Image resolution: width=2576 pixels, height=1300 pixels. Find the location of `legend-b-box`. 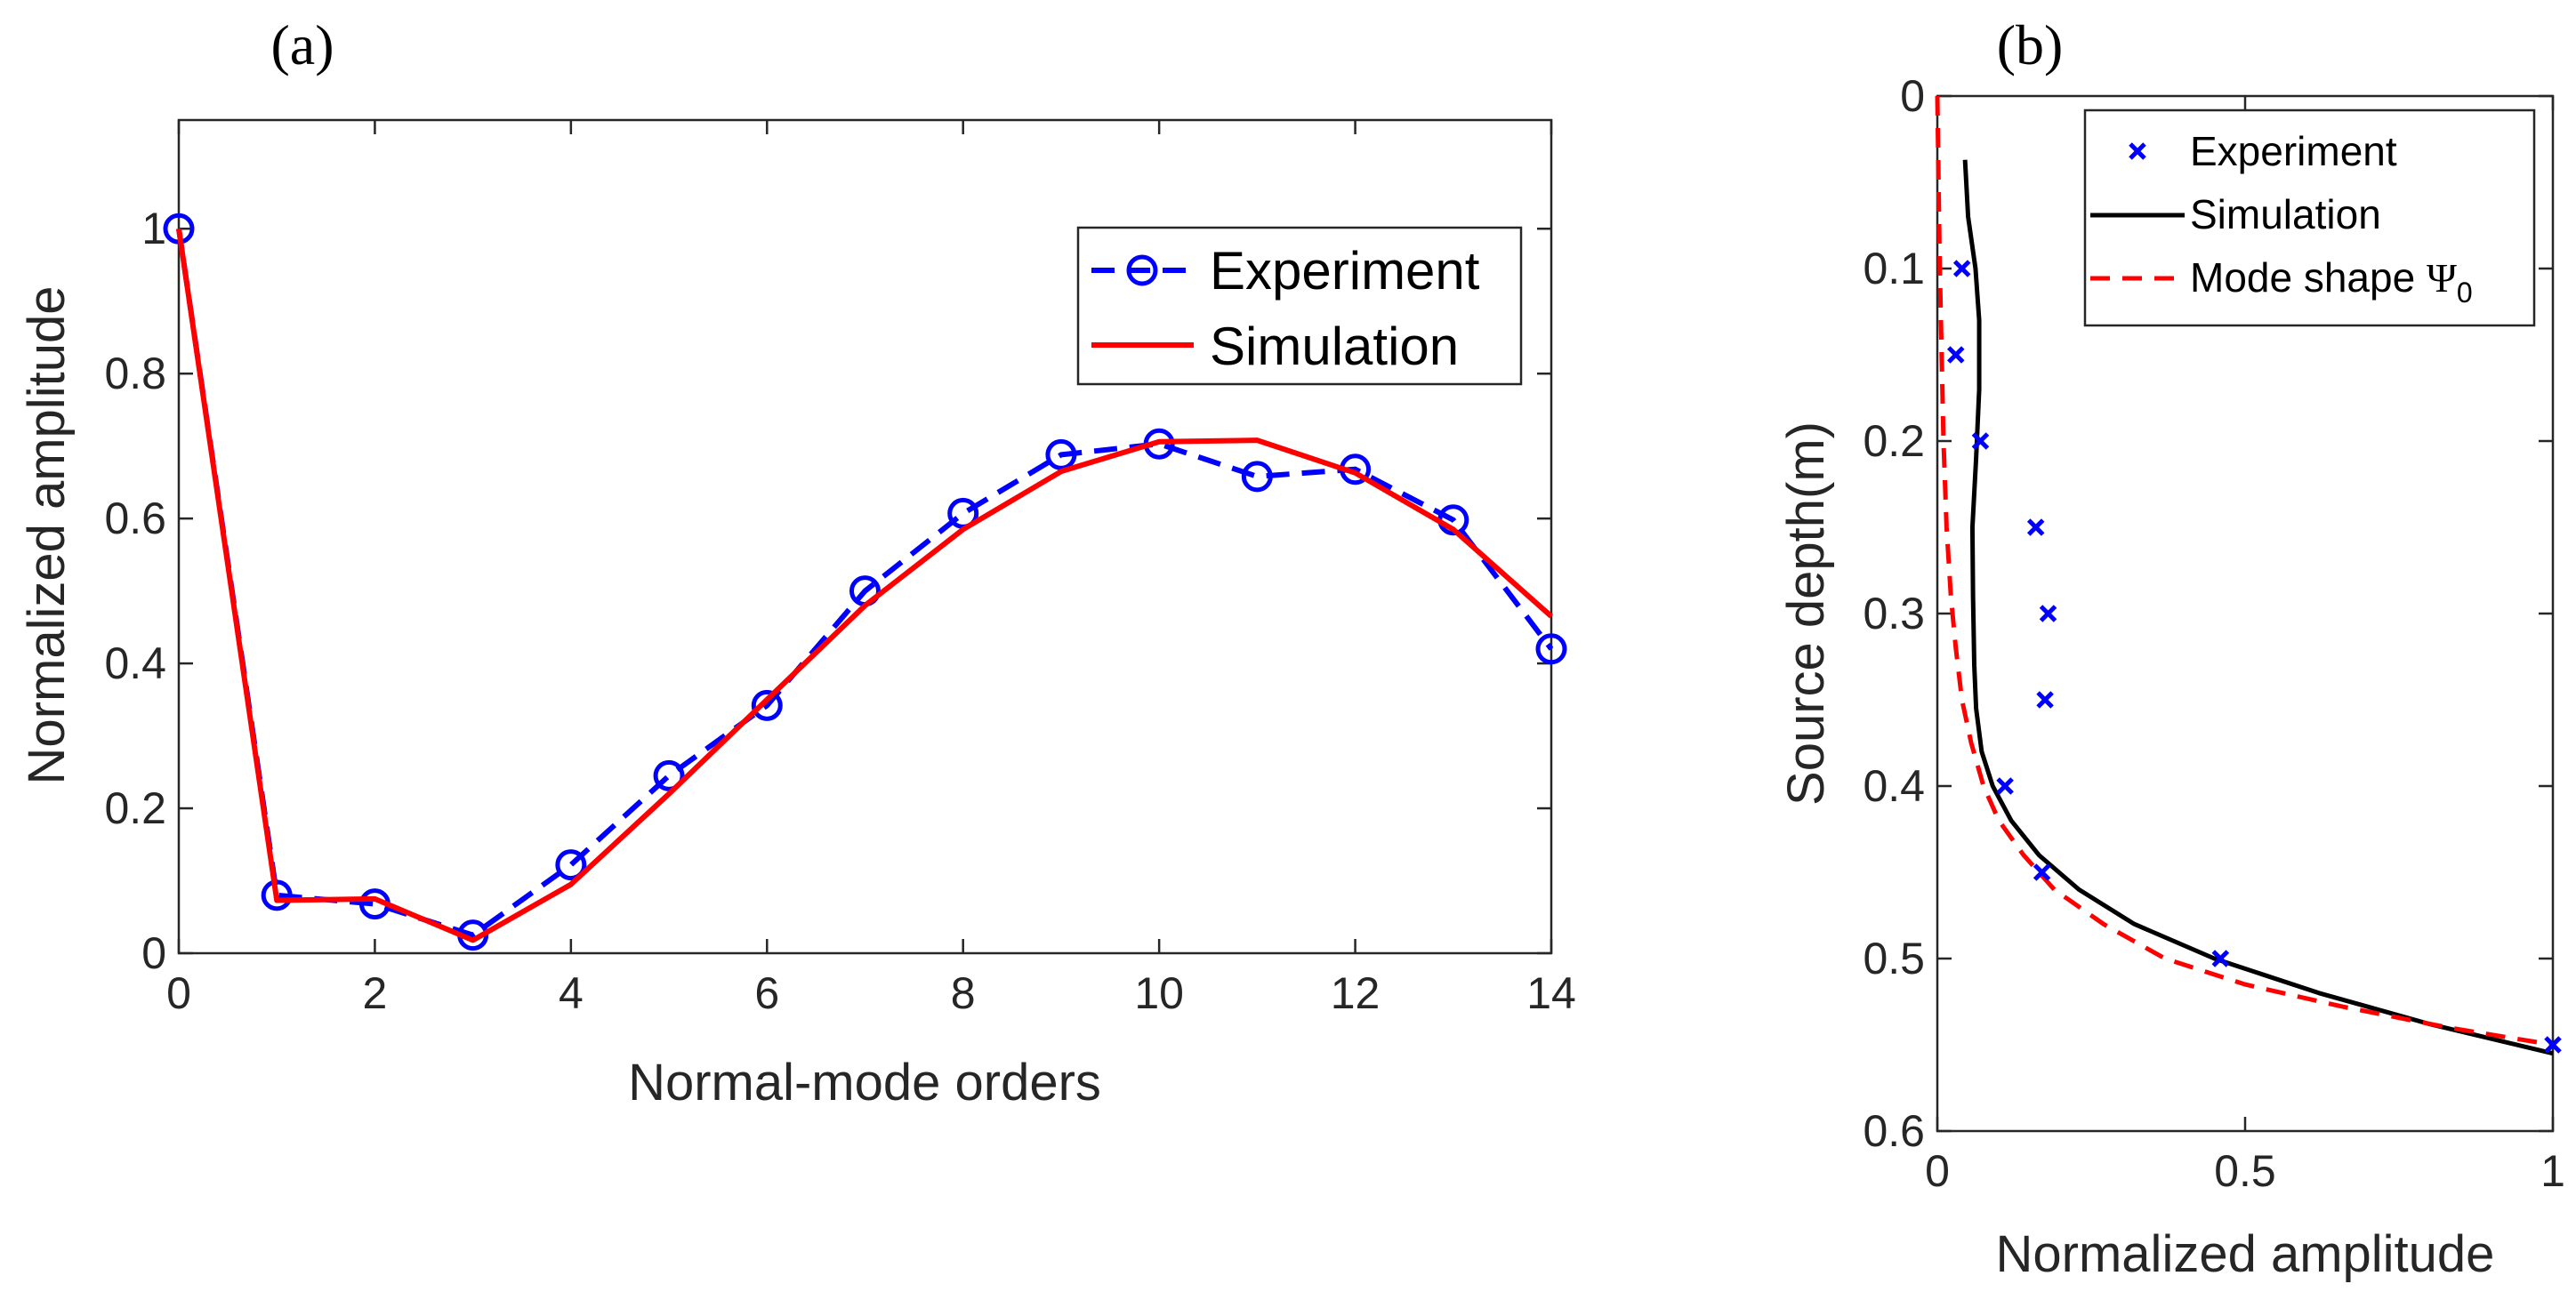

legend-b-box is located at coordinates (2309, 217).